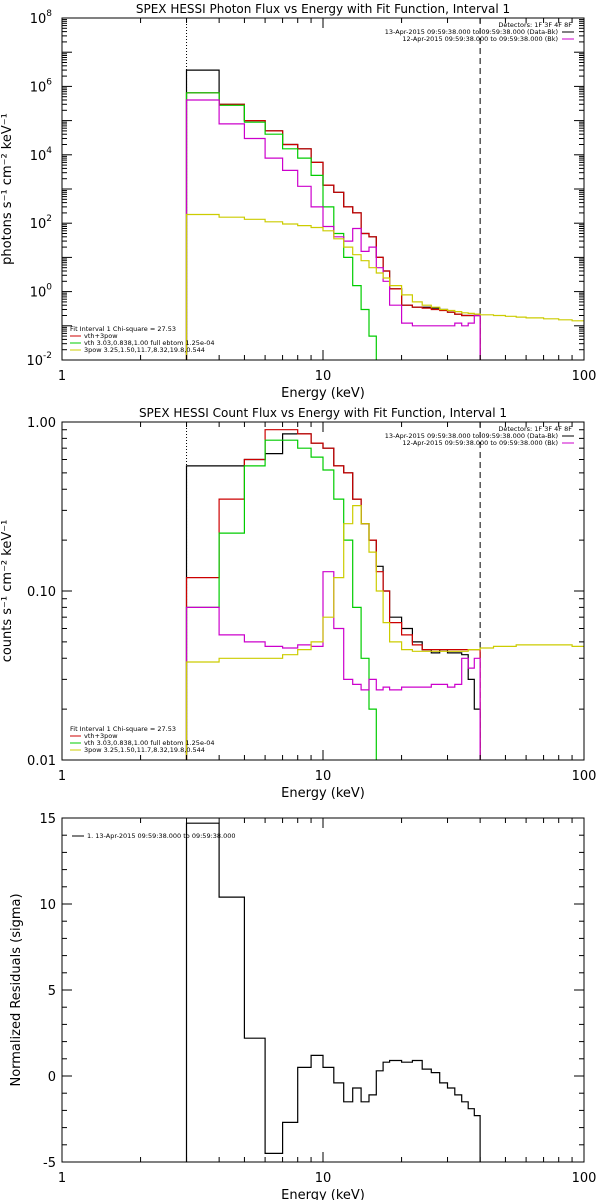  Describe the element at coordinates (7, 189) in the screenshot. I see `y-axis-label: photons s⁻¹ cm⁻² keV⁻¹` at that location.